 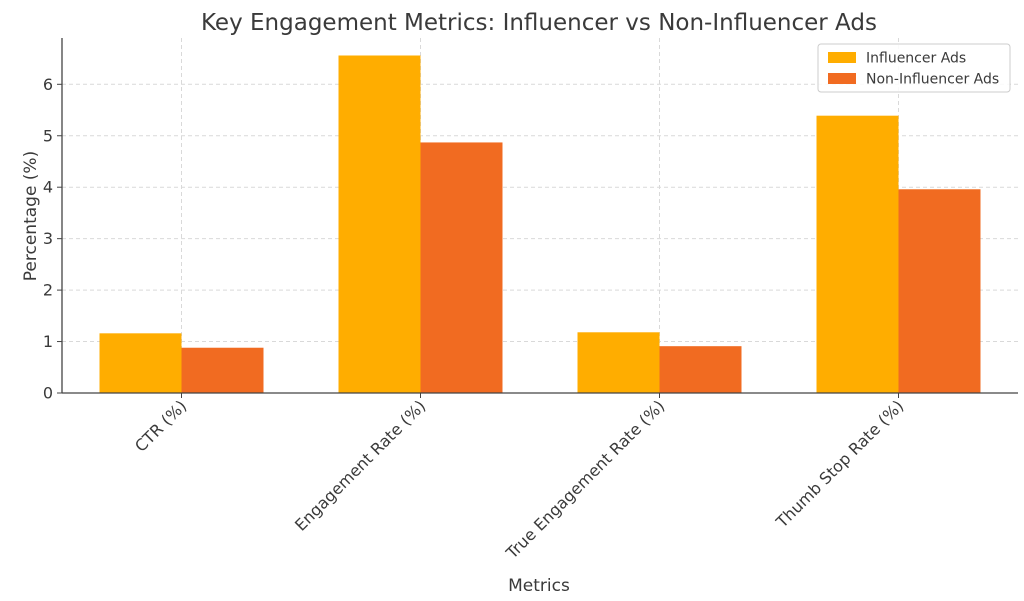 I want to click on legend: Influencer Ads Non-Influencer Ads, so click(x=914, y=68).